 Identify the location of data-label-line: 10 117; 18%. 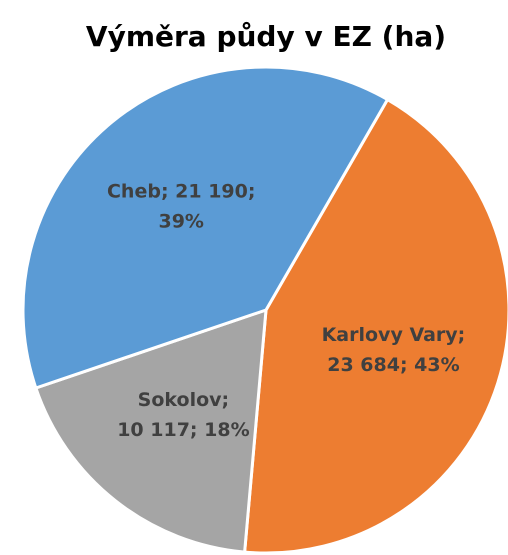
(183, 430).